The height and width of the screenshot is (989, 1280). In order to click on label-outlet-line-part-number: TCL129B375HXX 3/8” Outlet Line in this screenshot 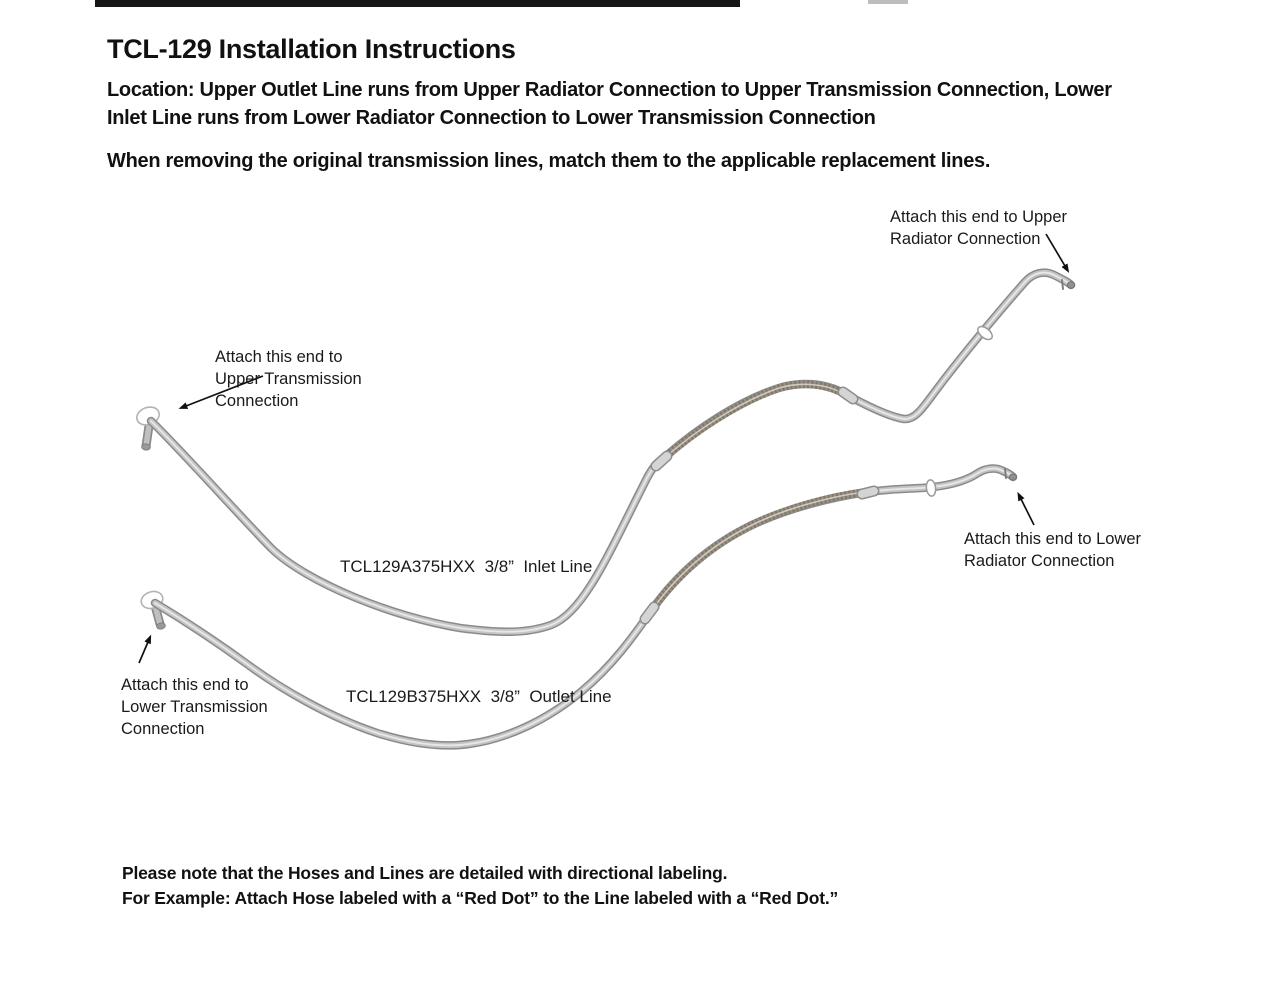, I will do `click(479, 696)`.